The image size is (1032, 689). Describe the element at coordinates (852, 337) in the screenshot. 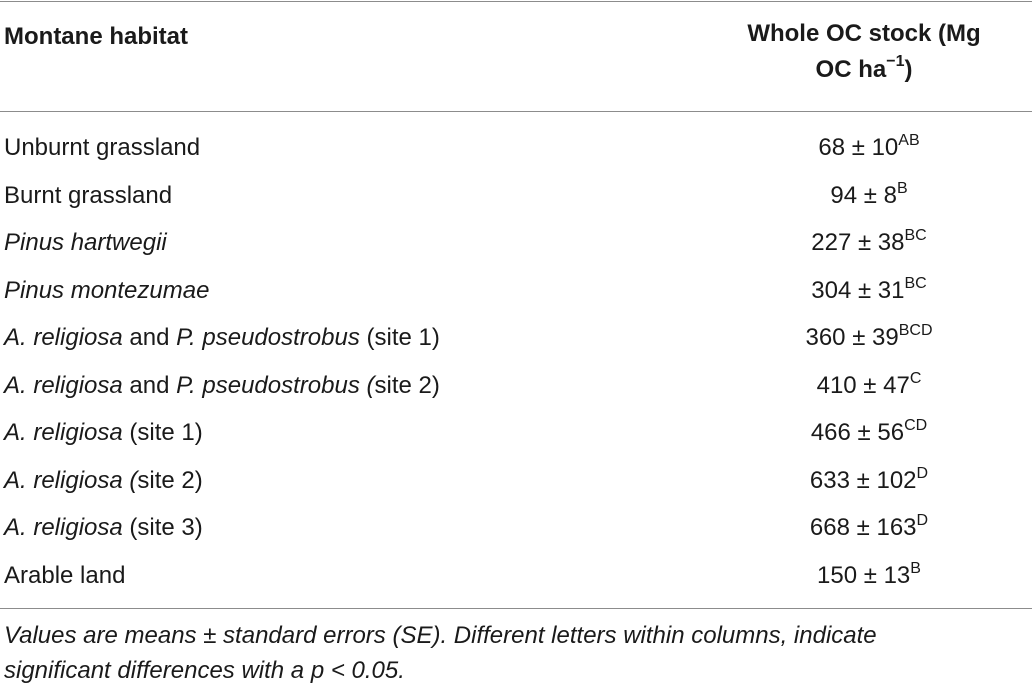

I see `oc-stock-value: 360 ± 39` at that location.